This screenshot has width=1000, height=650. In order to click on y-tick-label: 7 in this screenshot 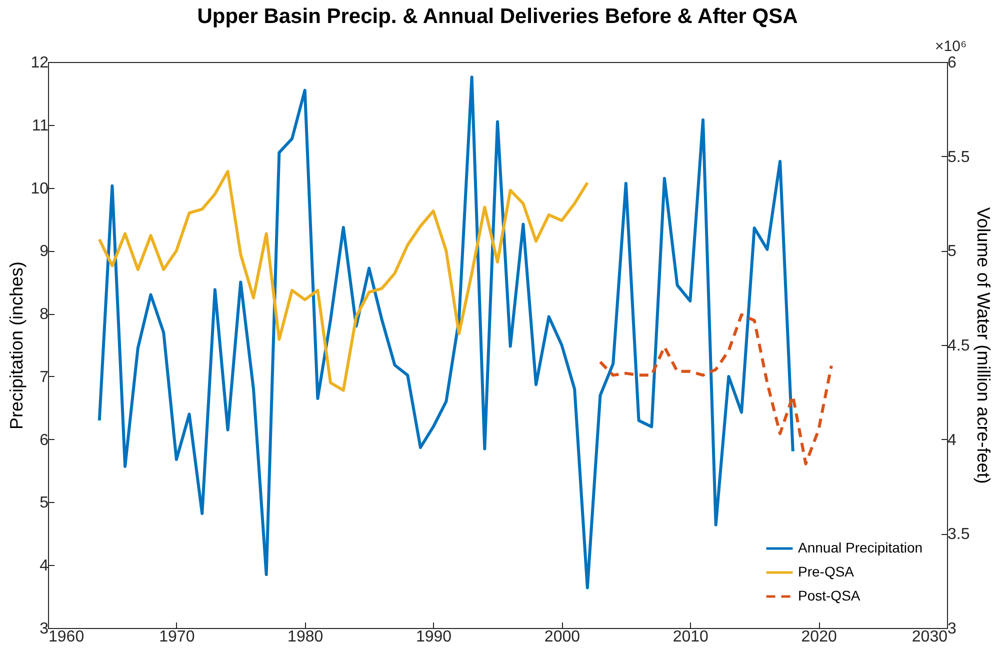, I will do `click(44, 377)`.